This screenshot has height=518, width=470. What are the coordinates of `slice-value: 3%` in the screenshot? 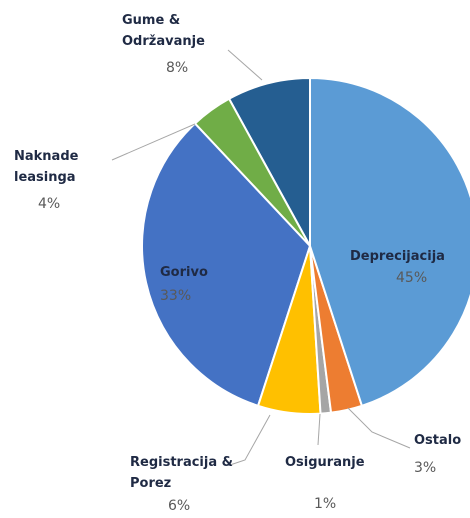 It's located at (425, 468).